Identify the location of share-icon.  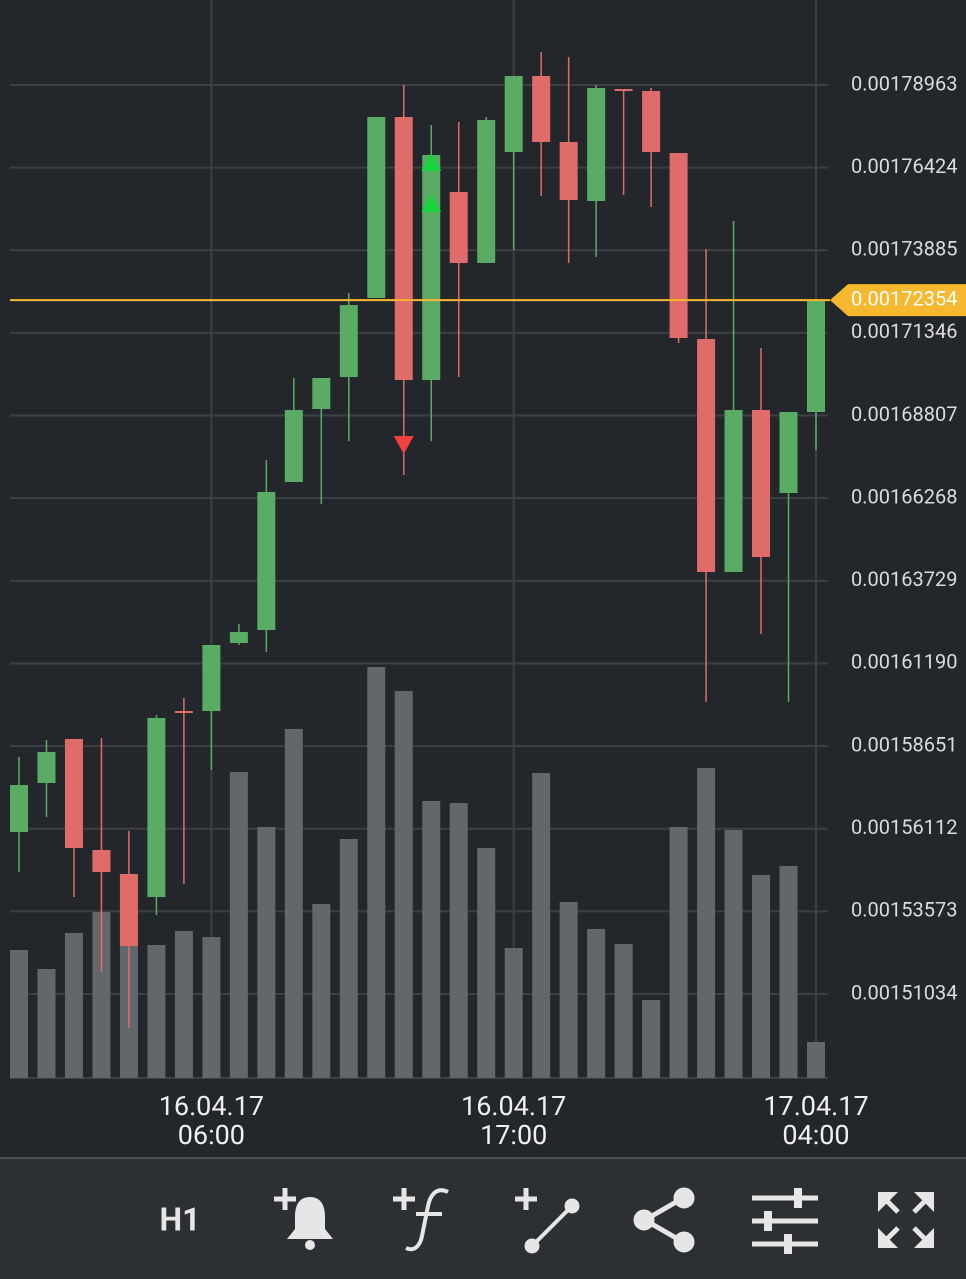
(664, 1220).